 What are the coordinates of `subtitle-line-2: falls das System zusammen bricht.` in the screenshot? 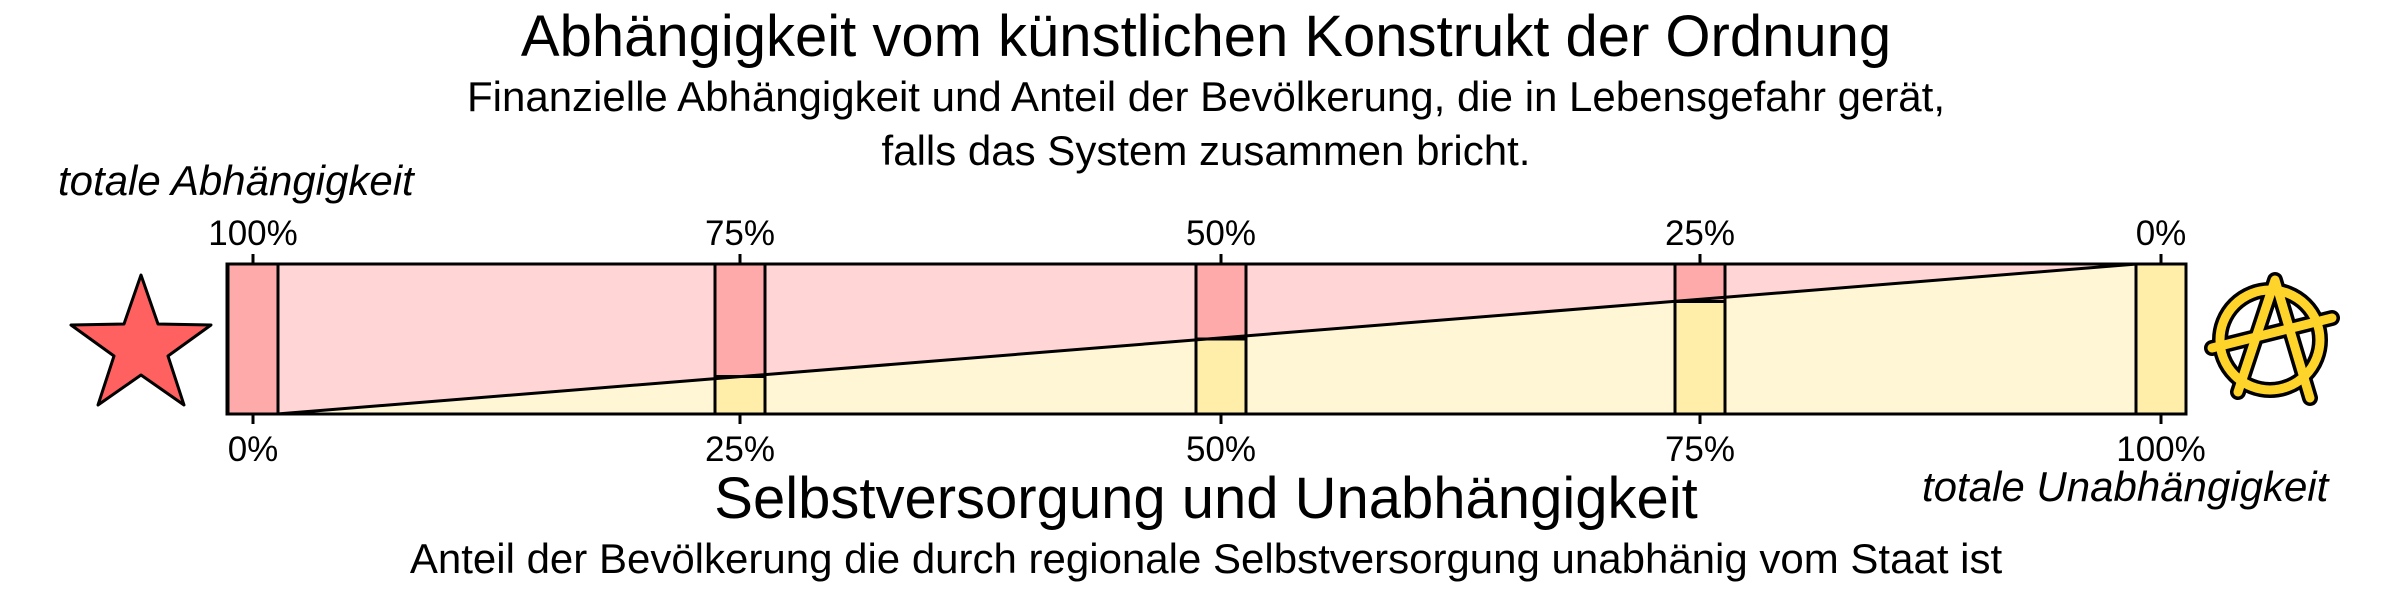 It's located at (1206, 150).